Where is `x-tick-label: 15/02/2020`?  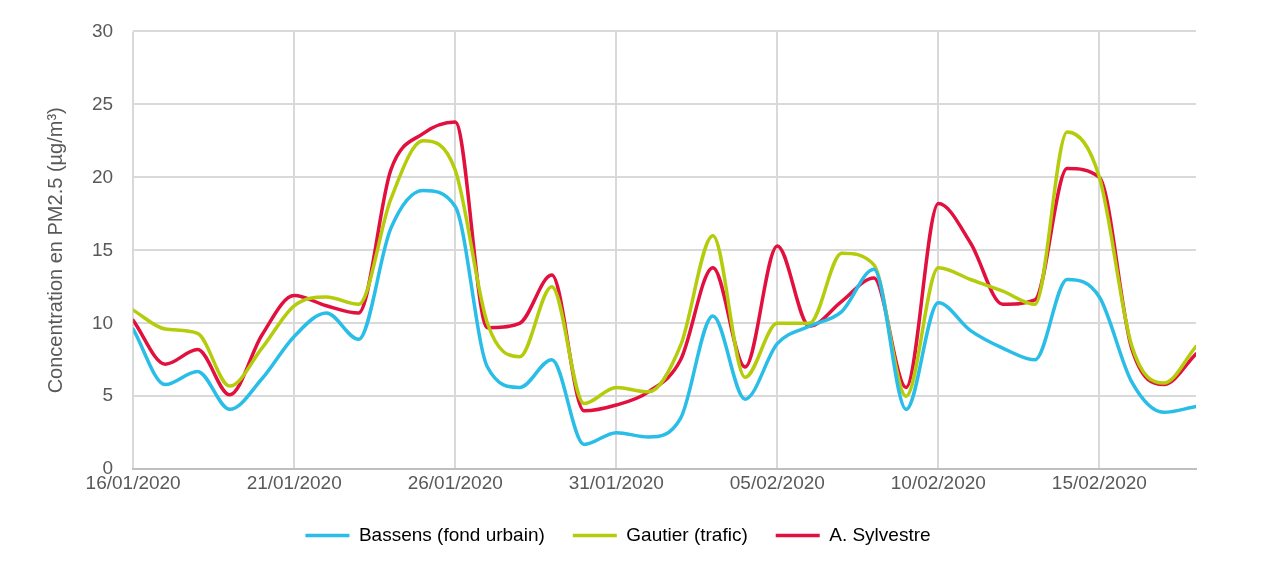
x-tick-label: 15/02/2020 is located at coordinates (1099, 482).